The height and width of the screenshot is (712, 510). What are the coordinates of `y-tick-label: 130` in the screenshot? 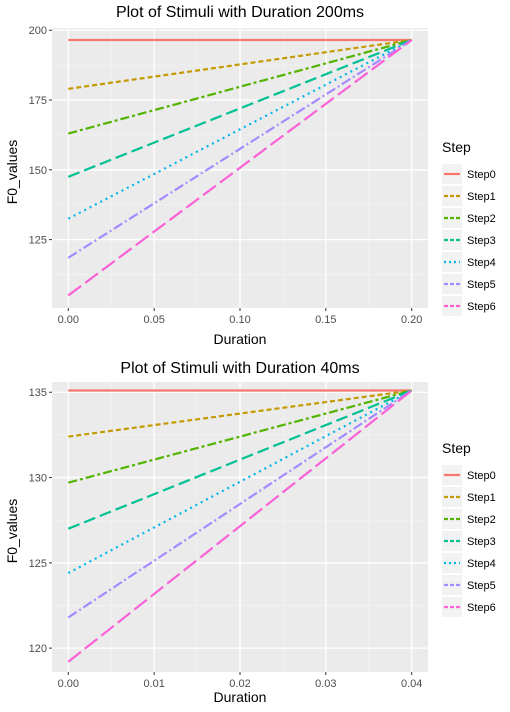 It's located at (38, 479).